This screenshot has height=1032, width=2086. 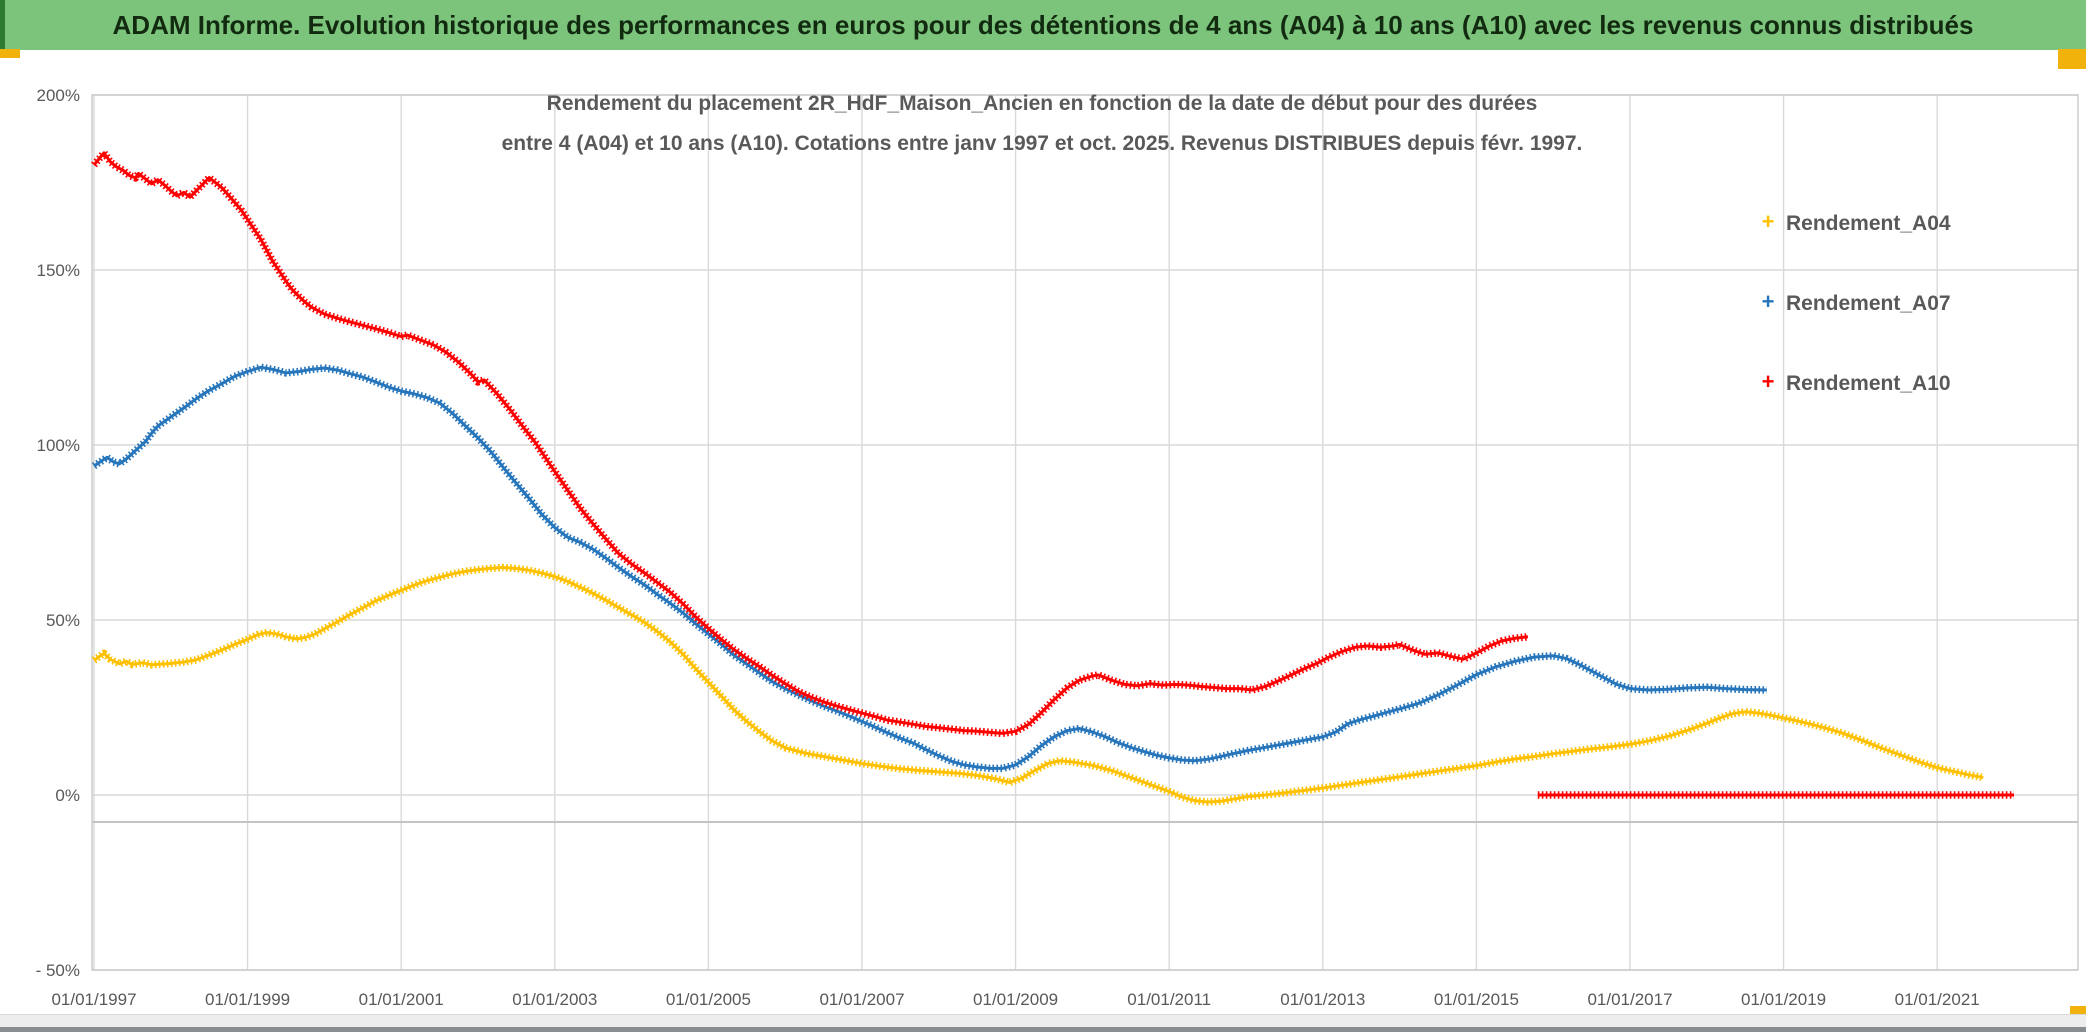 What do you see at coordinates (58, 270) in the screenshot?
I see `y-tick-label: 150%` at bounding box center [58, 270].